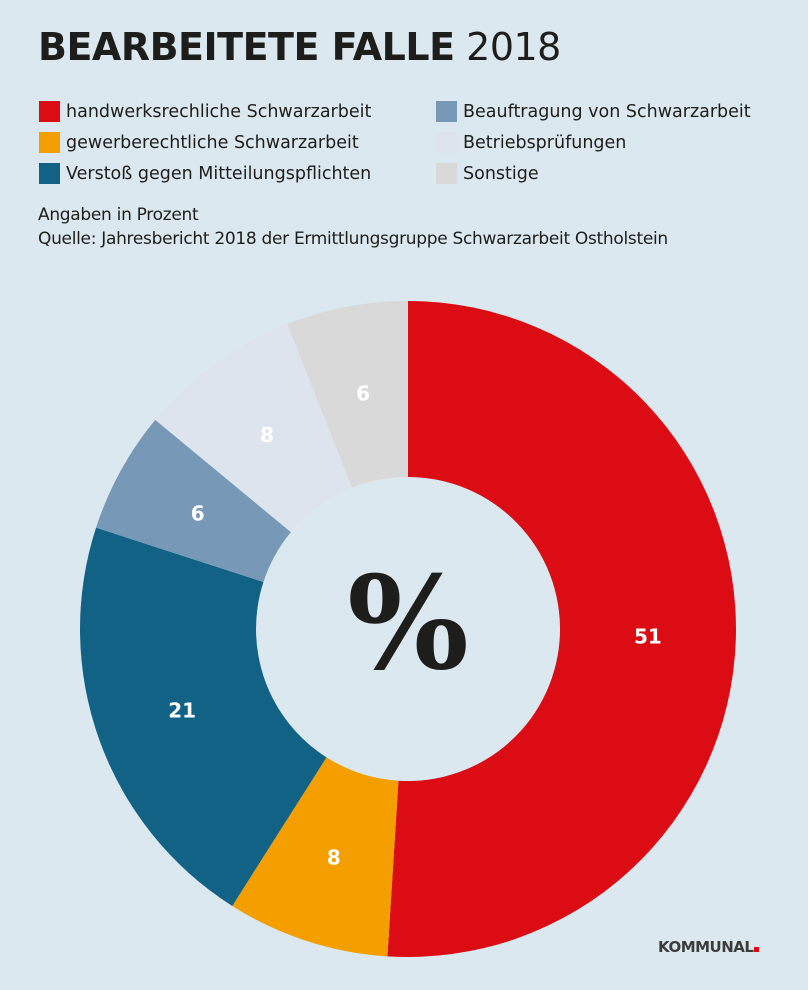  I want to click on legend-item: Sonstige, so click(593, 173).